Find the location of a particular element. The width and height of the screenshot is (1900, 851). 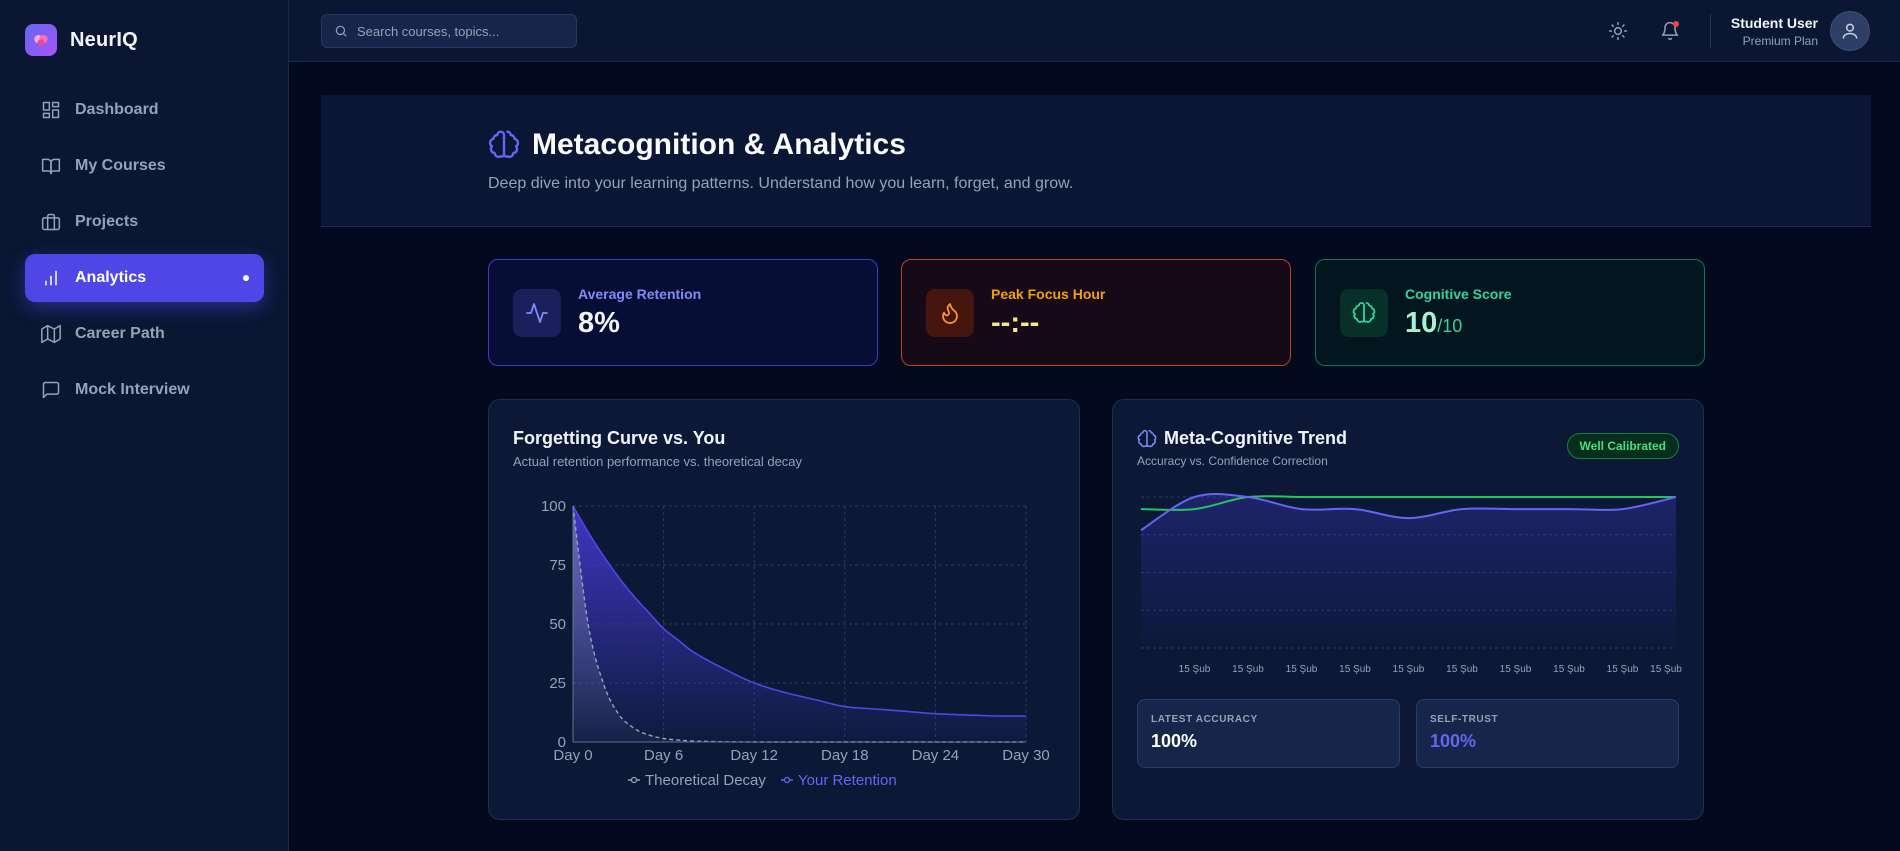

user-menu: Student User Premium Plan is located at coordinates (1800, 31).